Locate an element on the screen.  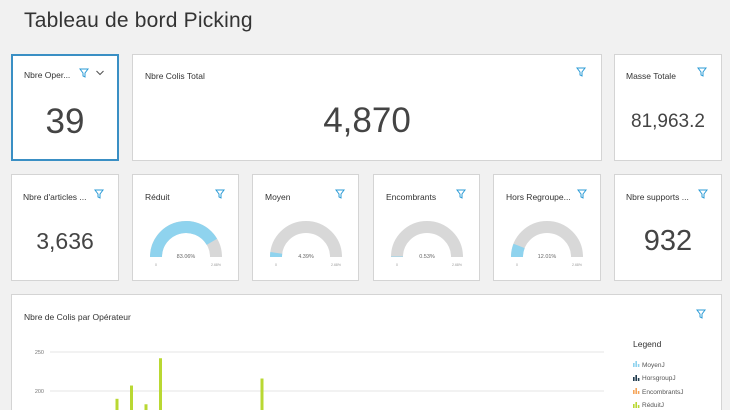
tile-gauge-reduit: Réduit 83.06% 0 2.68% is located at coordinates (185, 227).